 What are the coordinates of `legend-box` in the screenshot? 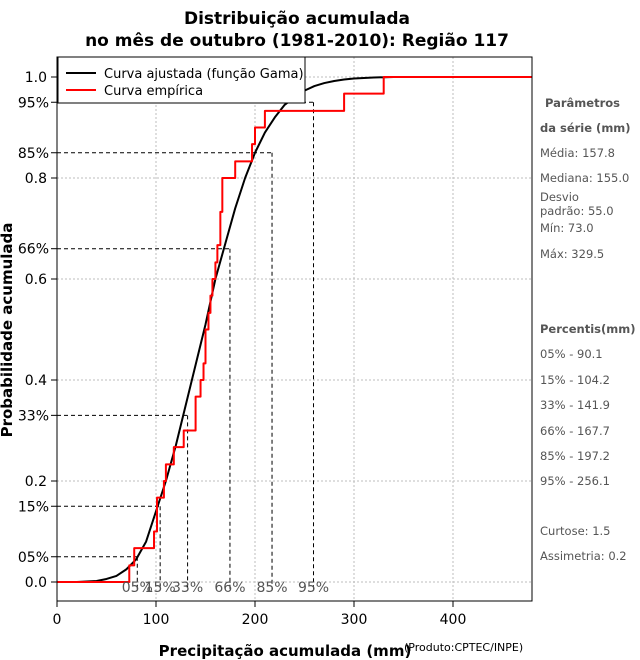 It's located at (181, 80).